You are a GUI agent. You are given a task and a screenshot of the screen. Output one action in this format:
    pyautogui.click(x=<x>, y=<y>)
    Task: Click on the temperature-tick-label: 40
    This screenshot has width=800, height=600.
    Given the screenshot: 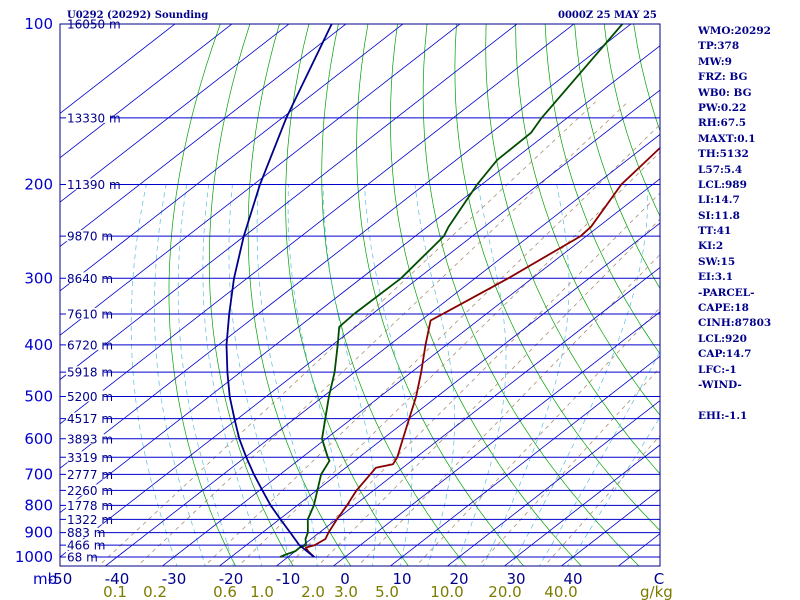 What is the action you would take?
    pyautogui.click(x=572, y=579)
    